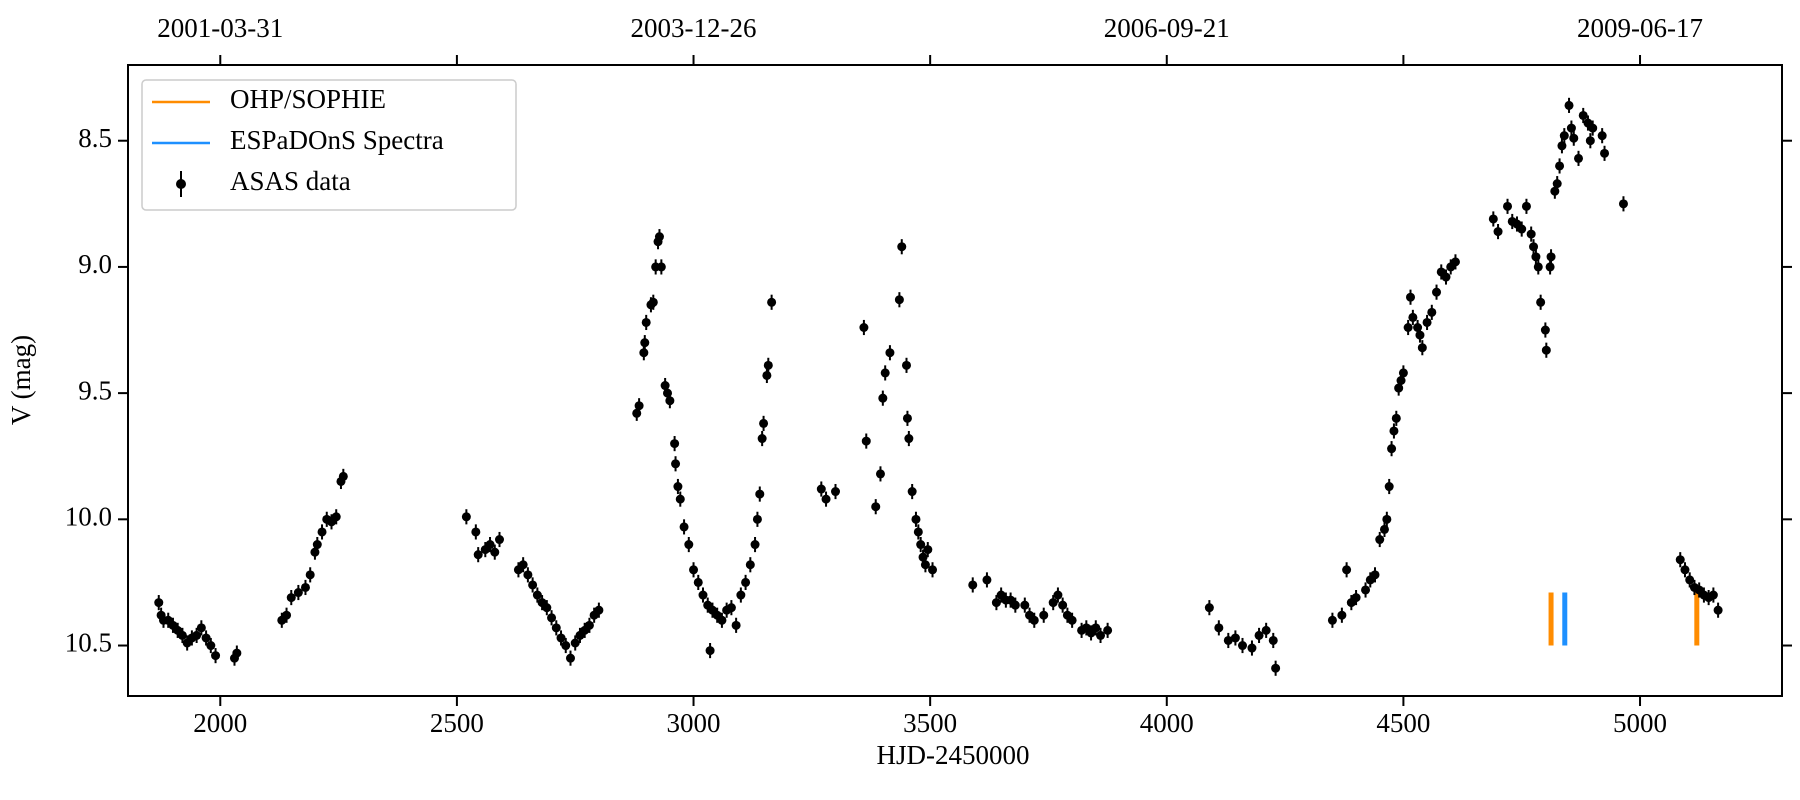  Describe the element at coordinates (88, 517) in the screenshot. I see `y-tick-label: 10.0` at that location.